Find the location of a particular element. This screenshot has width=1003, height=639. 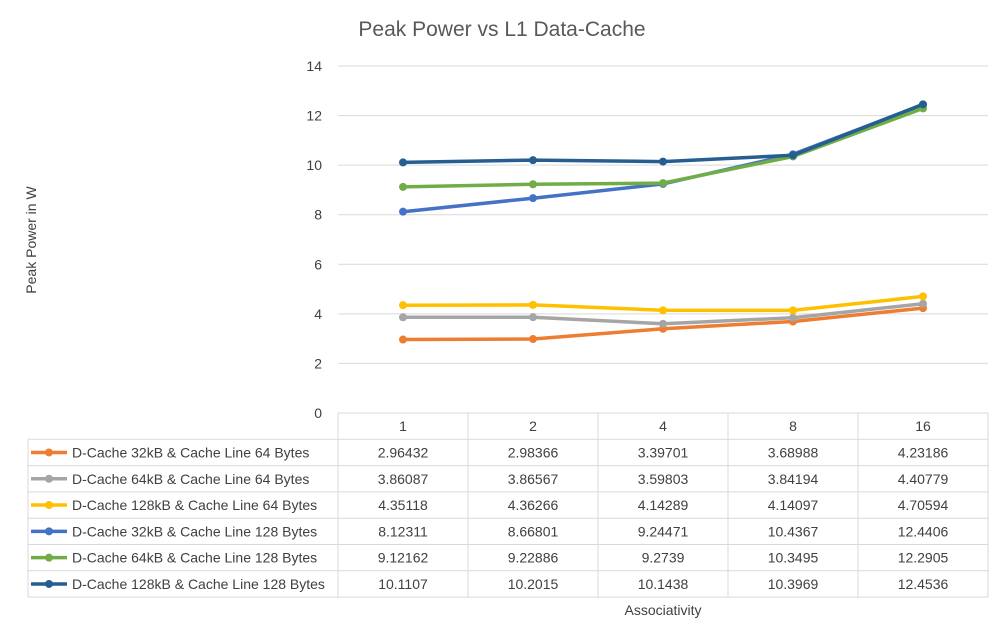

legend-label: D-Cache 64kB & Cache Line 64 Bytes is located at coordinates (190, 479).